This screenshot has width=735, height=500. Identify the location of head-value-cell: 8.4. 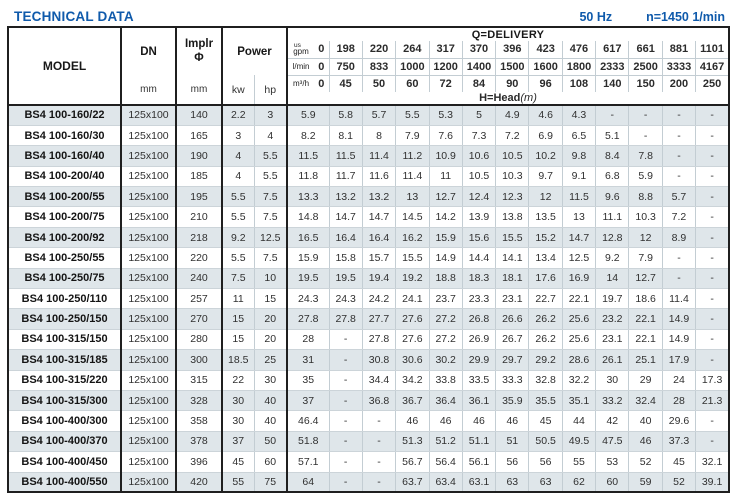
(612, 156).